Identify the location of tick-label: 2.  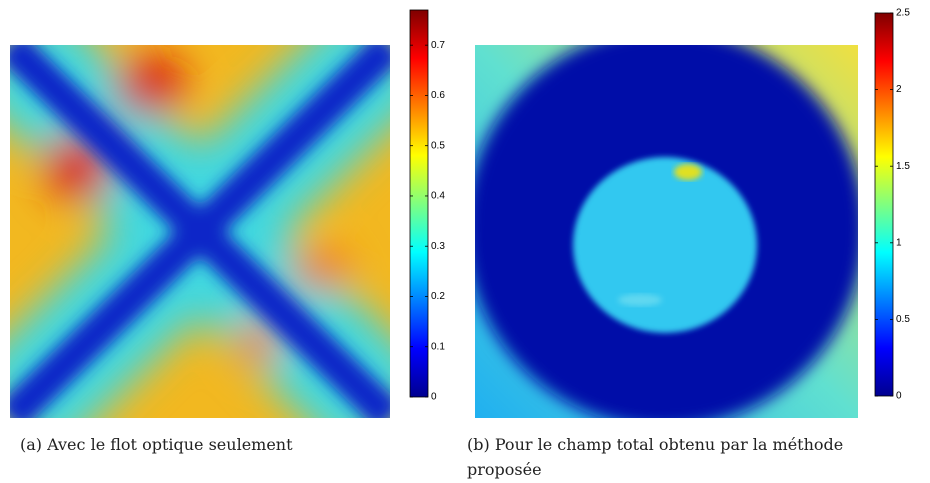
(899, 89).